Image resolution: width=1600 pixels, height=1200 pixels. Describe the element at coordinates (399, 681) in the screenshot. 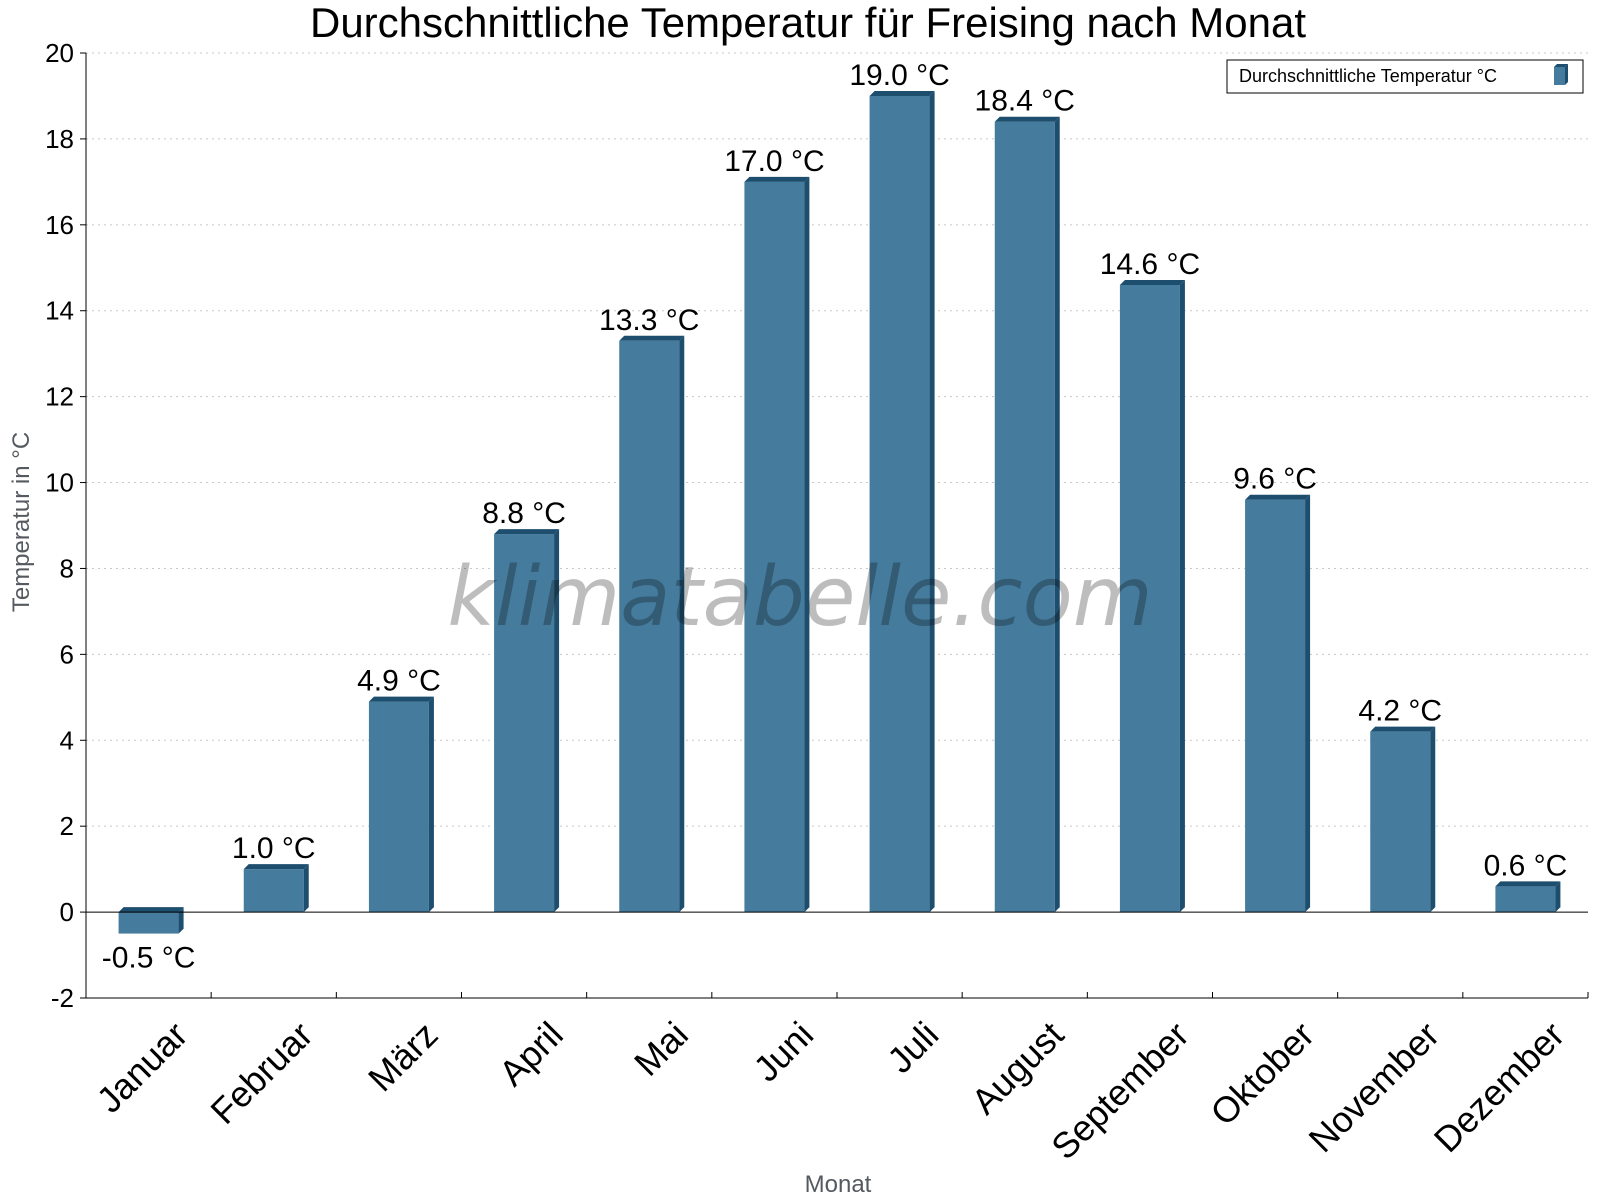

I see `data-label: 4.9 °C` at that location.